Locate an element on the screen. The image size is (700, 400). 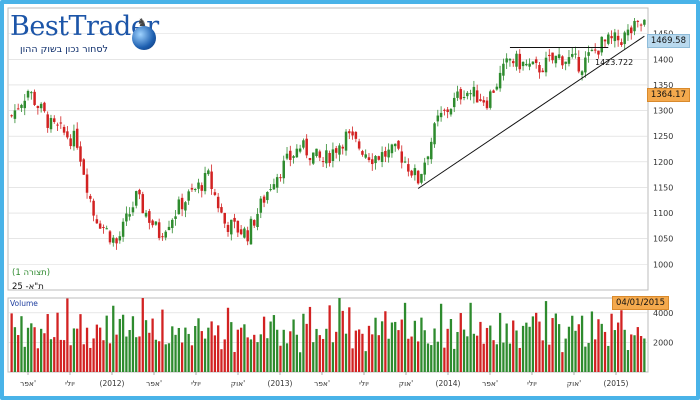
price-tick-label: 1300 is located at coordinates (663, 111).